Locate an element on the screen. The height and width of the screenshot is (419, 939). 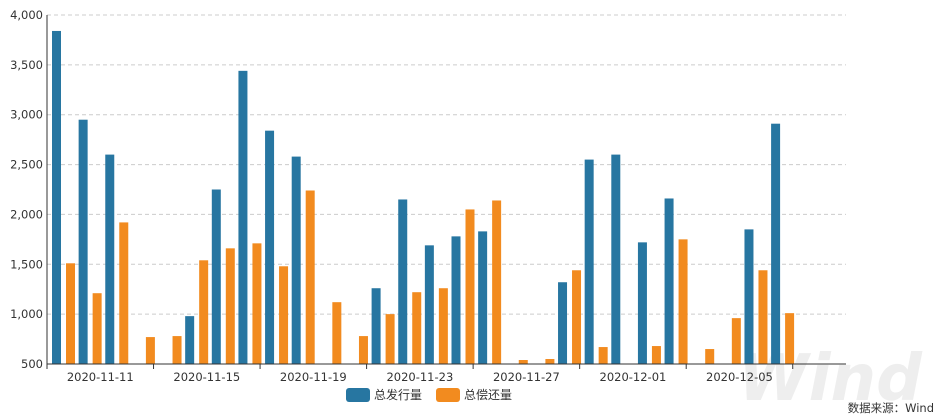
y-tick-label: 3,500 is located at coordinates (26, 65).